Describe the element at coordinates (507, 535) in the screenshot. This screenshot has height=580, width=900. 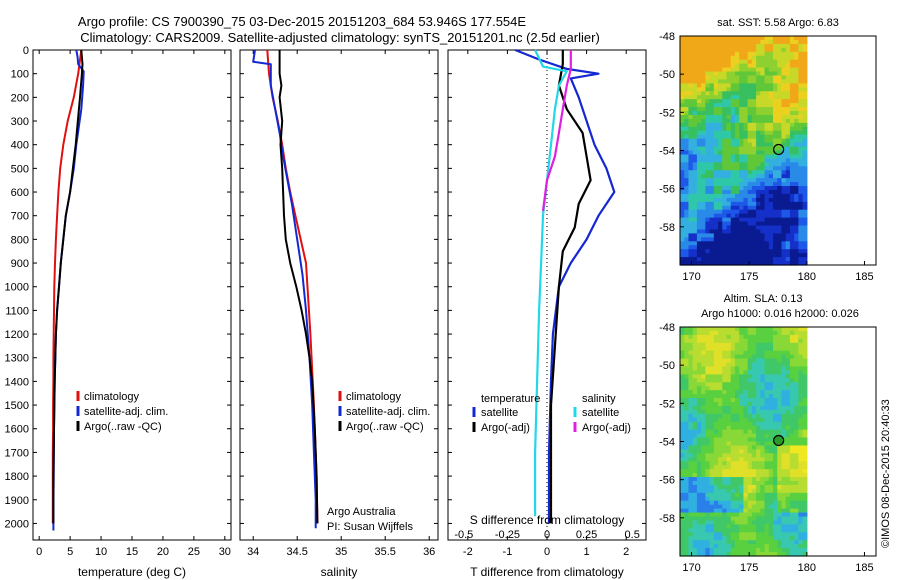
I see `s-tick-label: -0.25` at that location.